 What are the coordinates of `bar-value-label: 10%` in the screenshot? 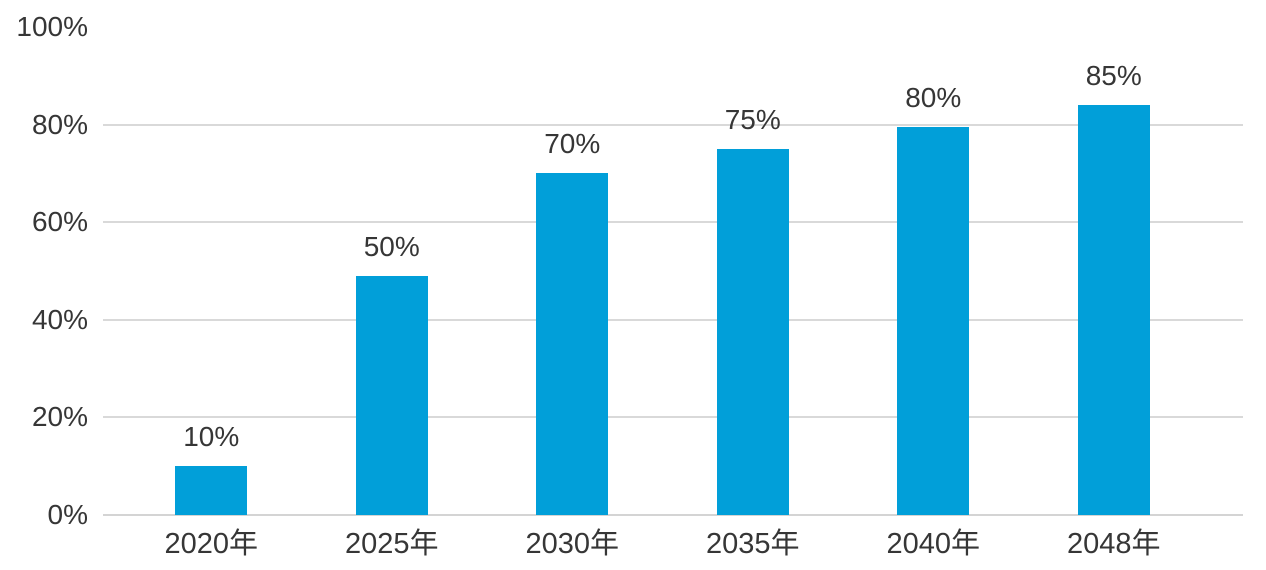 It's located at (211, 437).